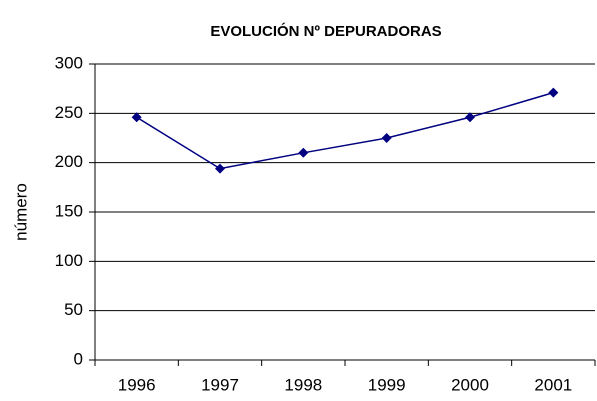 This screenshot has height=401, width=597. What do you see at coordinates (73, 309) in the screenshot?
I see `y-tick-label: 50` at bounding box center [73, 309].